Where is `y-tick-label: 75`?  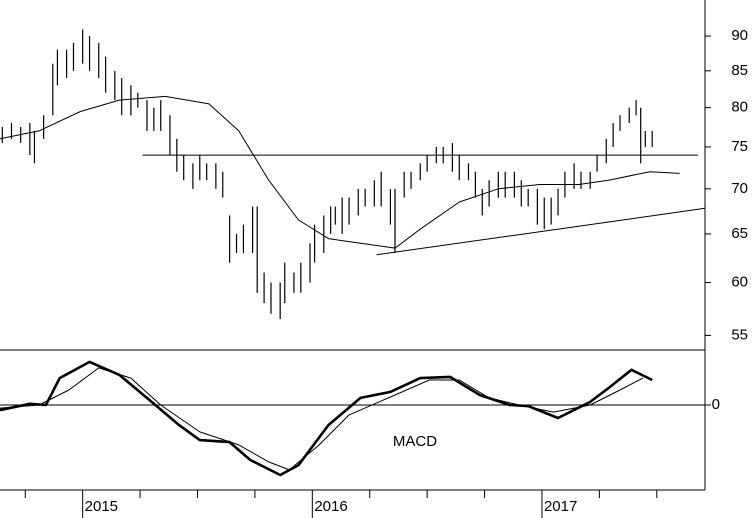
y-tick-label: 75 is located at coordinates (739, 146).